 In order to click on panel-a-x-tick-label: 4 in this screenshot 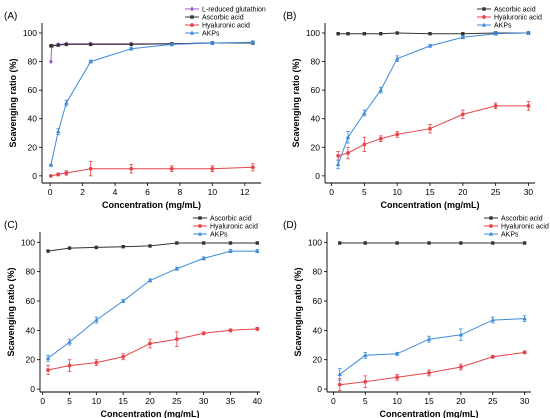, I will do `click(115, 192)`.